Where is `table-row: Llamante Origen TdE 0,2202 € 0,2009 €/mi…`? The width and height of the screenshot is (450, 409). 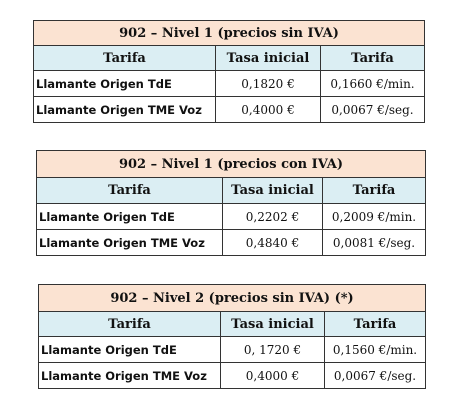
table-row: Llamante Origen TdE 0,2202 € 0,2009 €/mi… is located at coordinates (231, 216).